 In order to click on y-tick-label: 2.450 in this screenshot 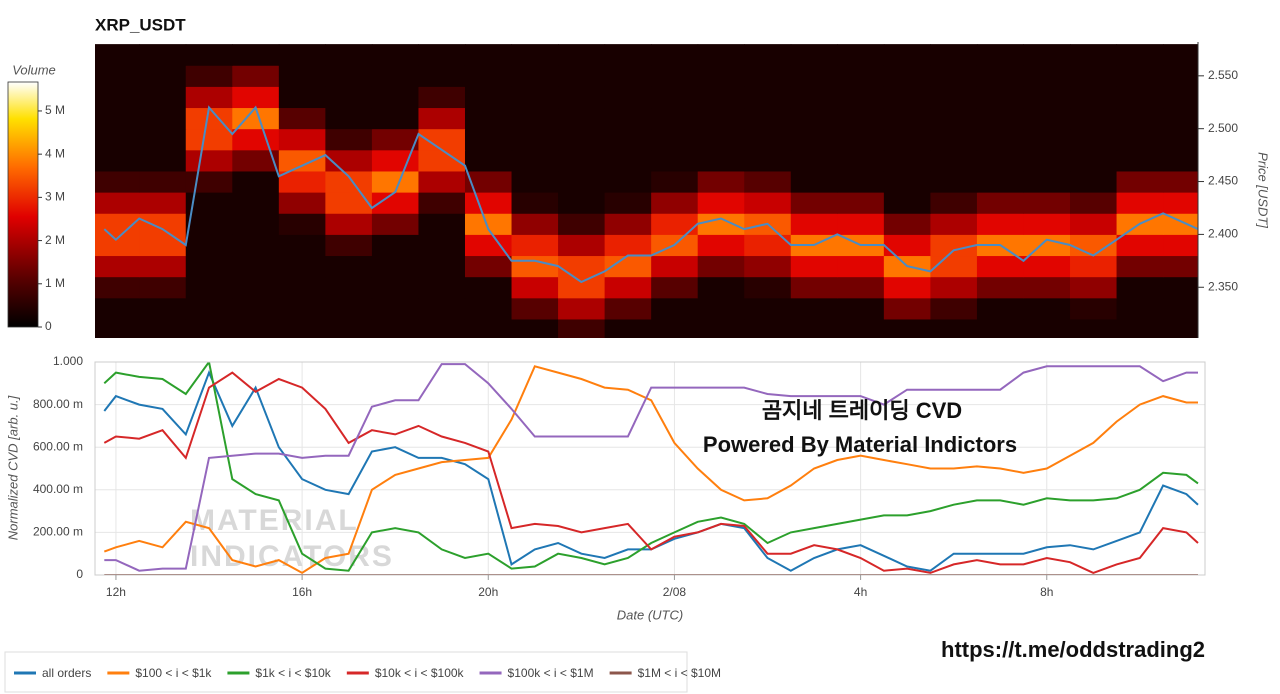, I will do `click(1223, 181)`.